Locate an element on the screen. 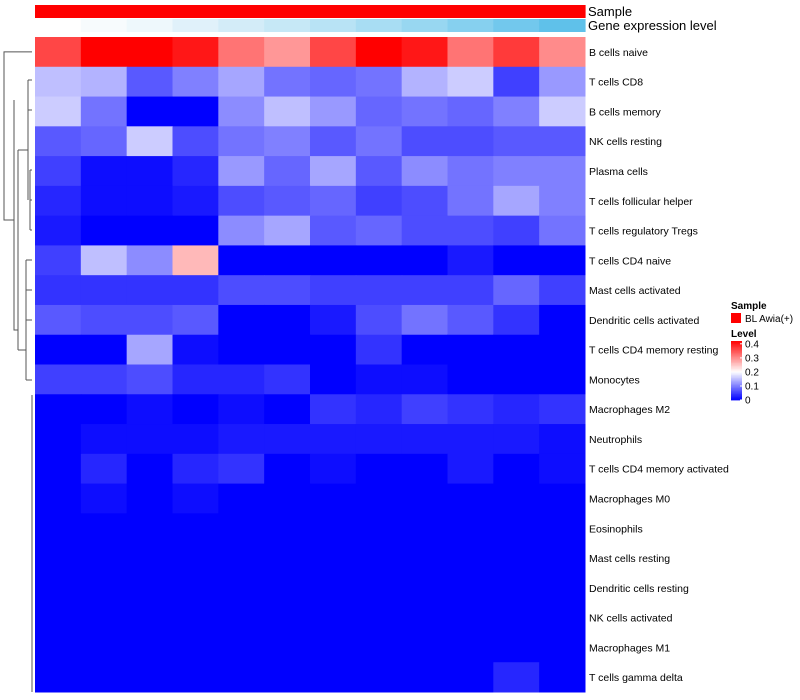 Image resolution: width=800 pixels, height=700 pixels. row-label: T cells CD4 memory activated is located at coordinates (659, 470).